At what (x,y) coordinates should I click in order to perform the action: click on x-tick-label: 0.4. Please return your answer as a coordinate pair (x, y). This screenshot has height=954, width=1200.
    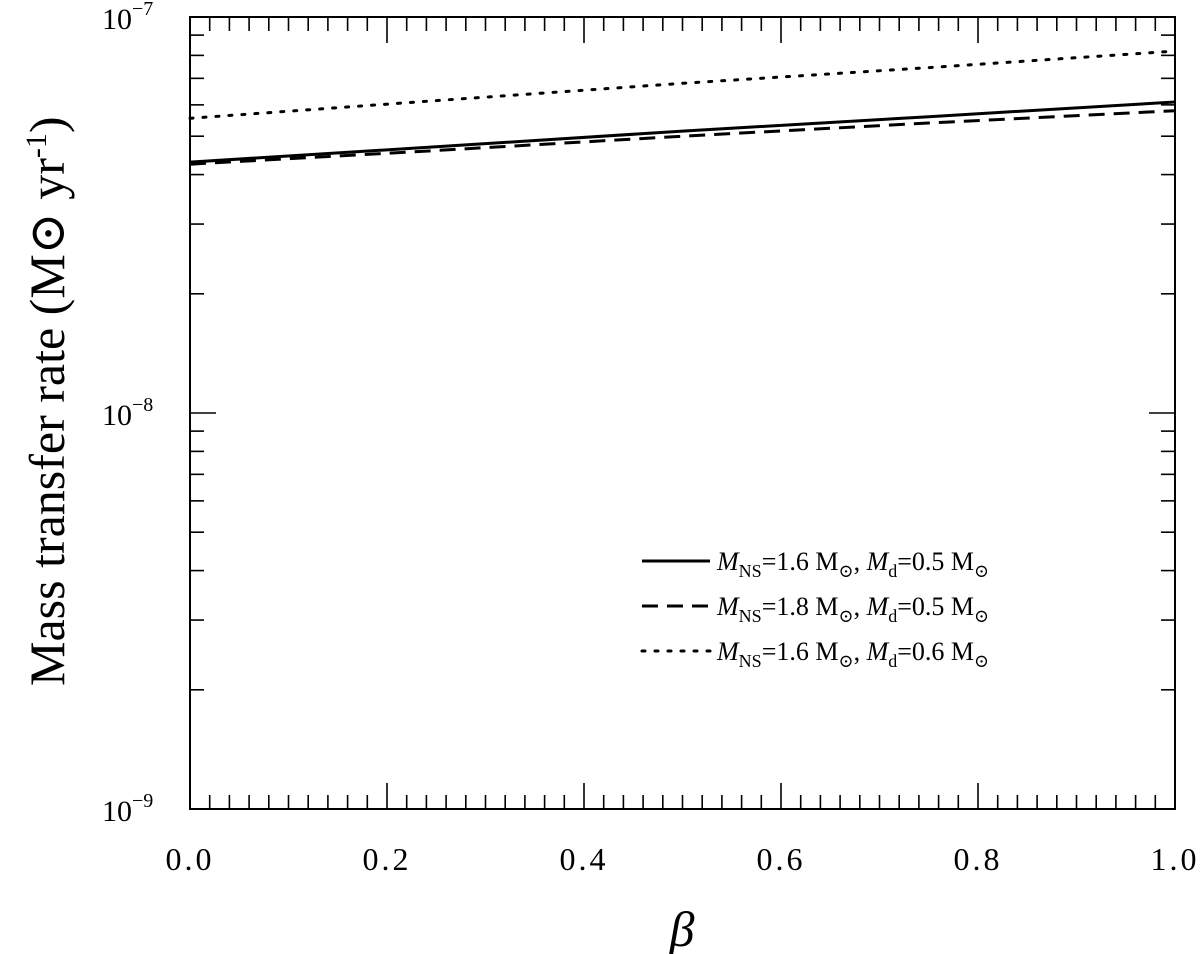
    Looking at the image, I should click on (584, 859).